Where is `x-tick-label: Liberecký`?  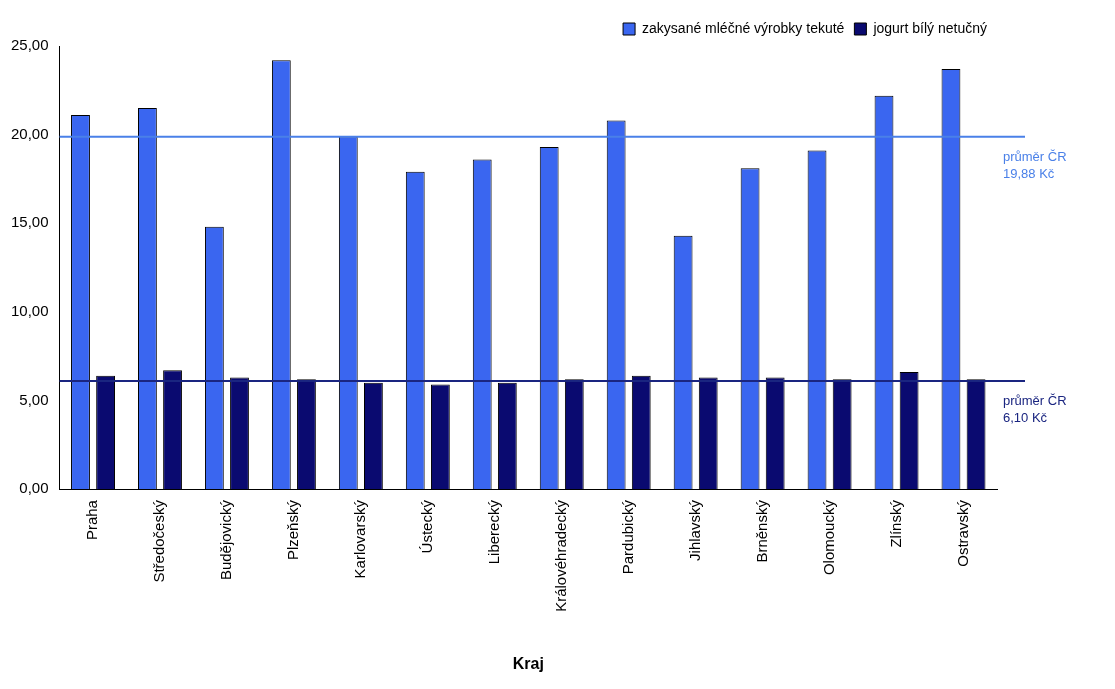
x-tick-label: Liberecký is located at coordinates (493, 532).